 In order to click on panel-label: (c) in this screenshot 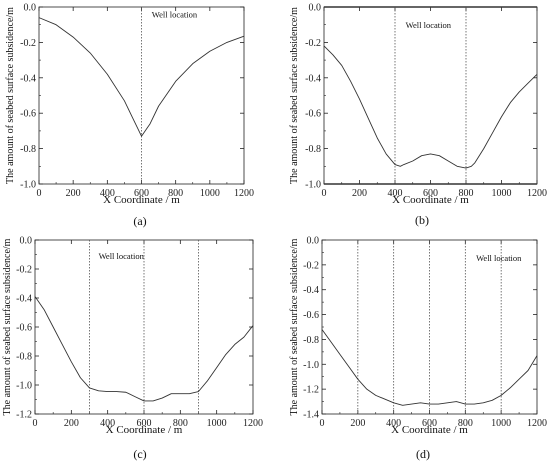, I will do `click(139, 454)`.